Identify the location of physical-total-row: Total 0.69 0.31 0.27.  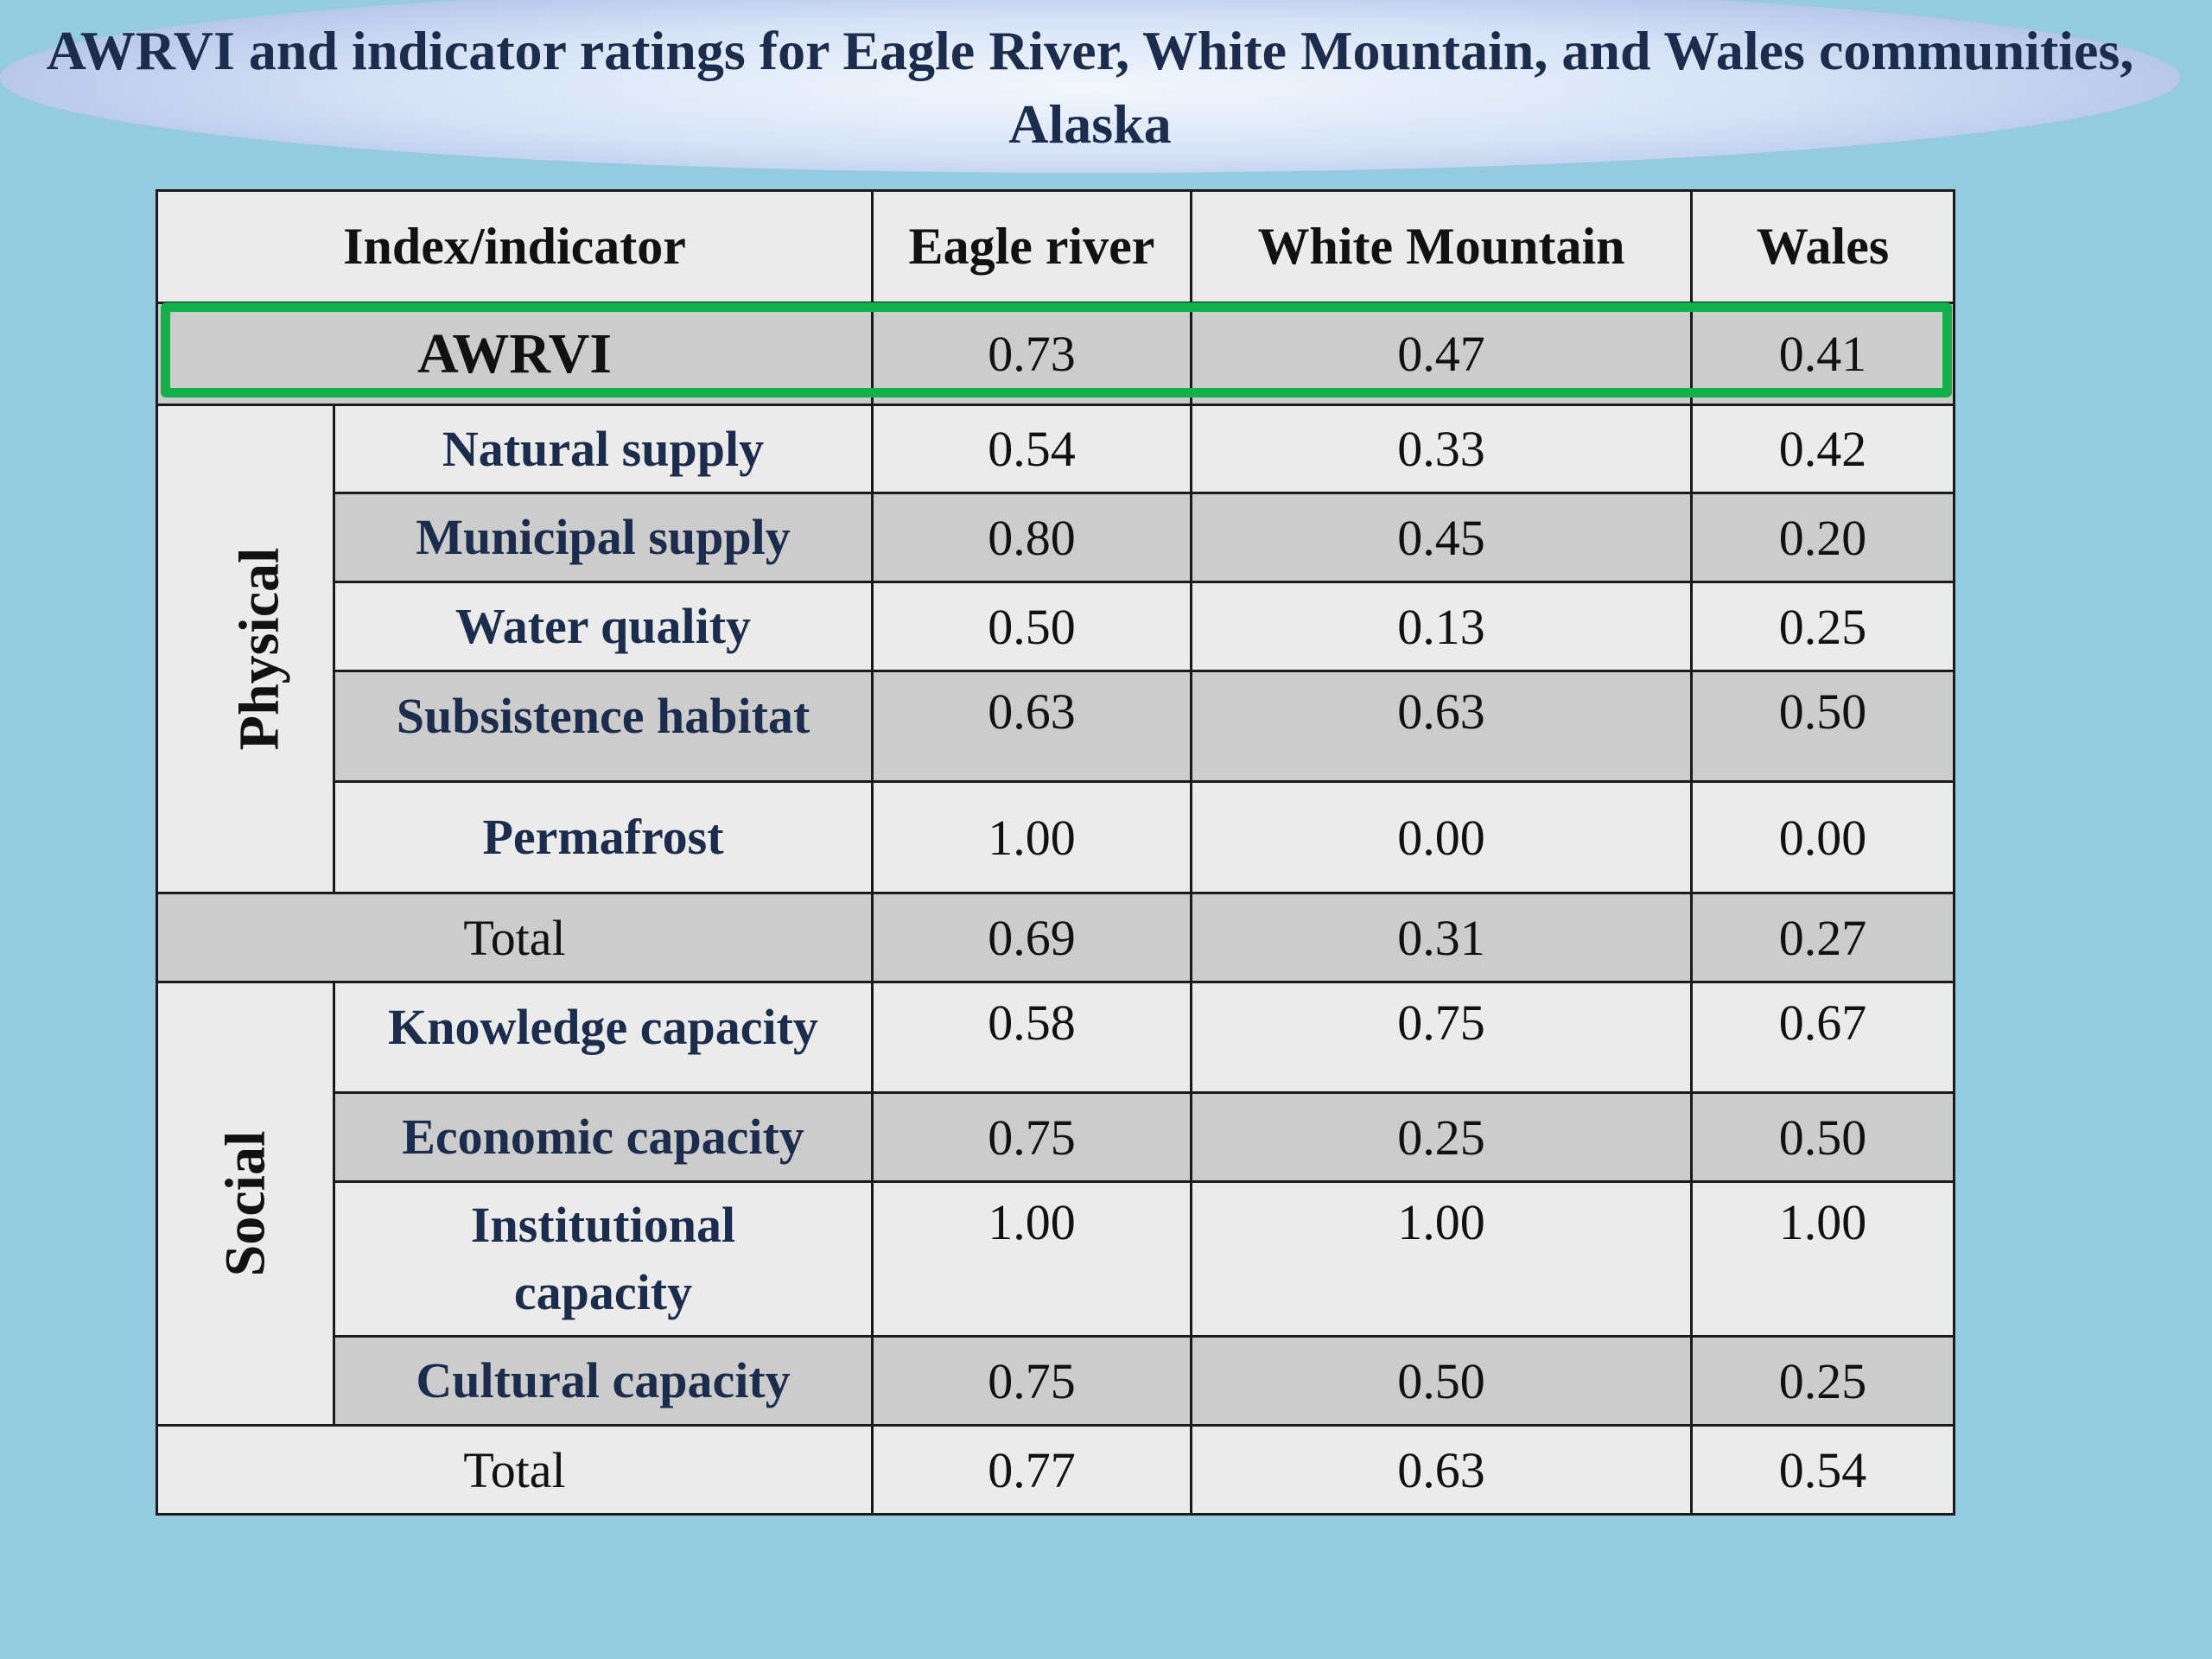
(1055, 937).